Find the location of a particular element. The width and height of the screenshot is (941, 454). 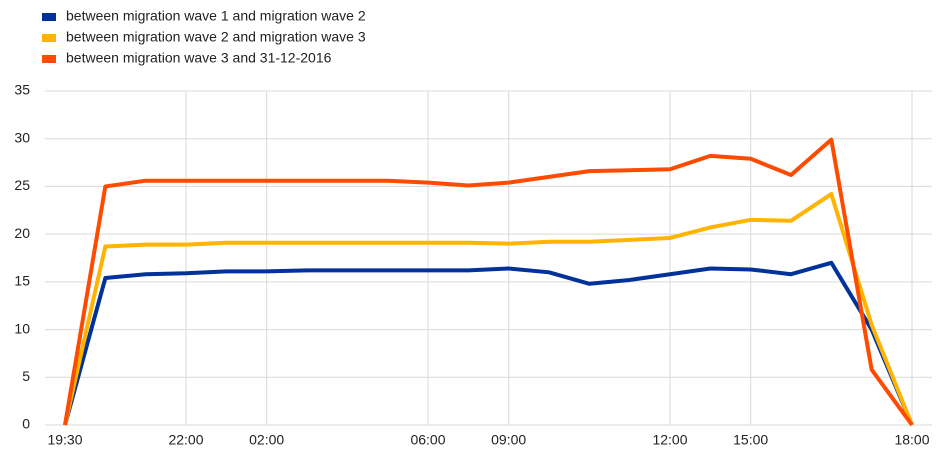

legend-label: between migration wave 3 and 31-12-2016 is located at coordinates (199, 58).